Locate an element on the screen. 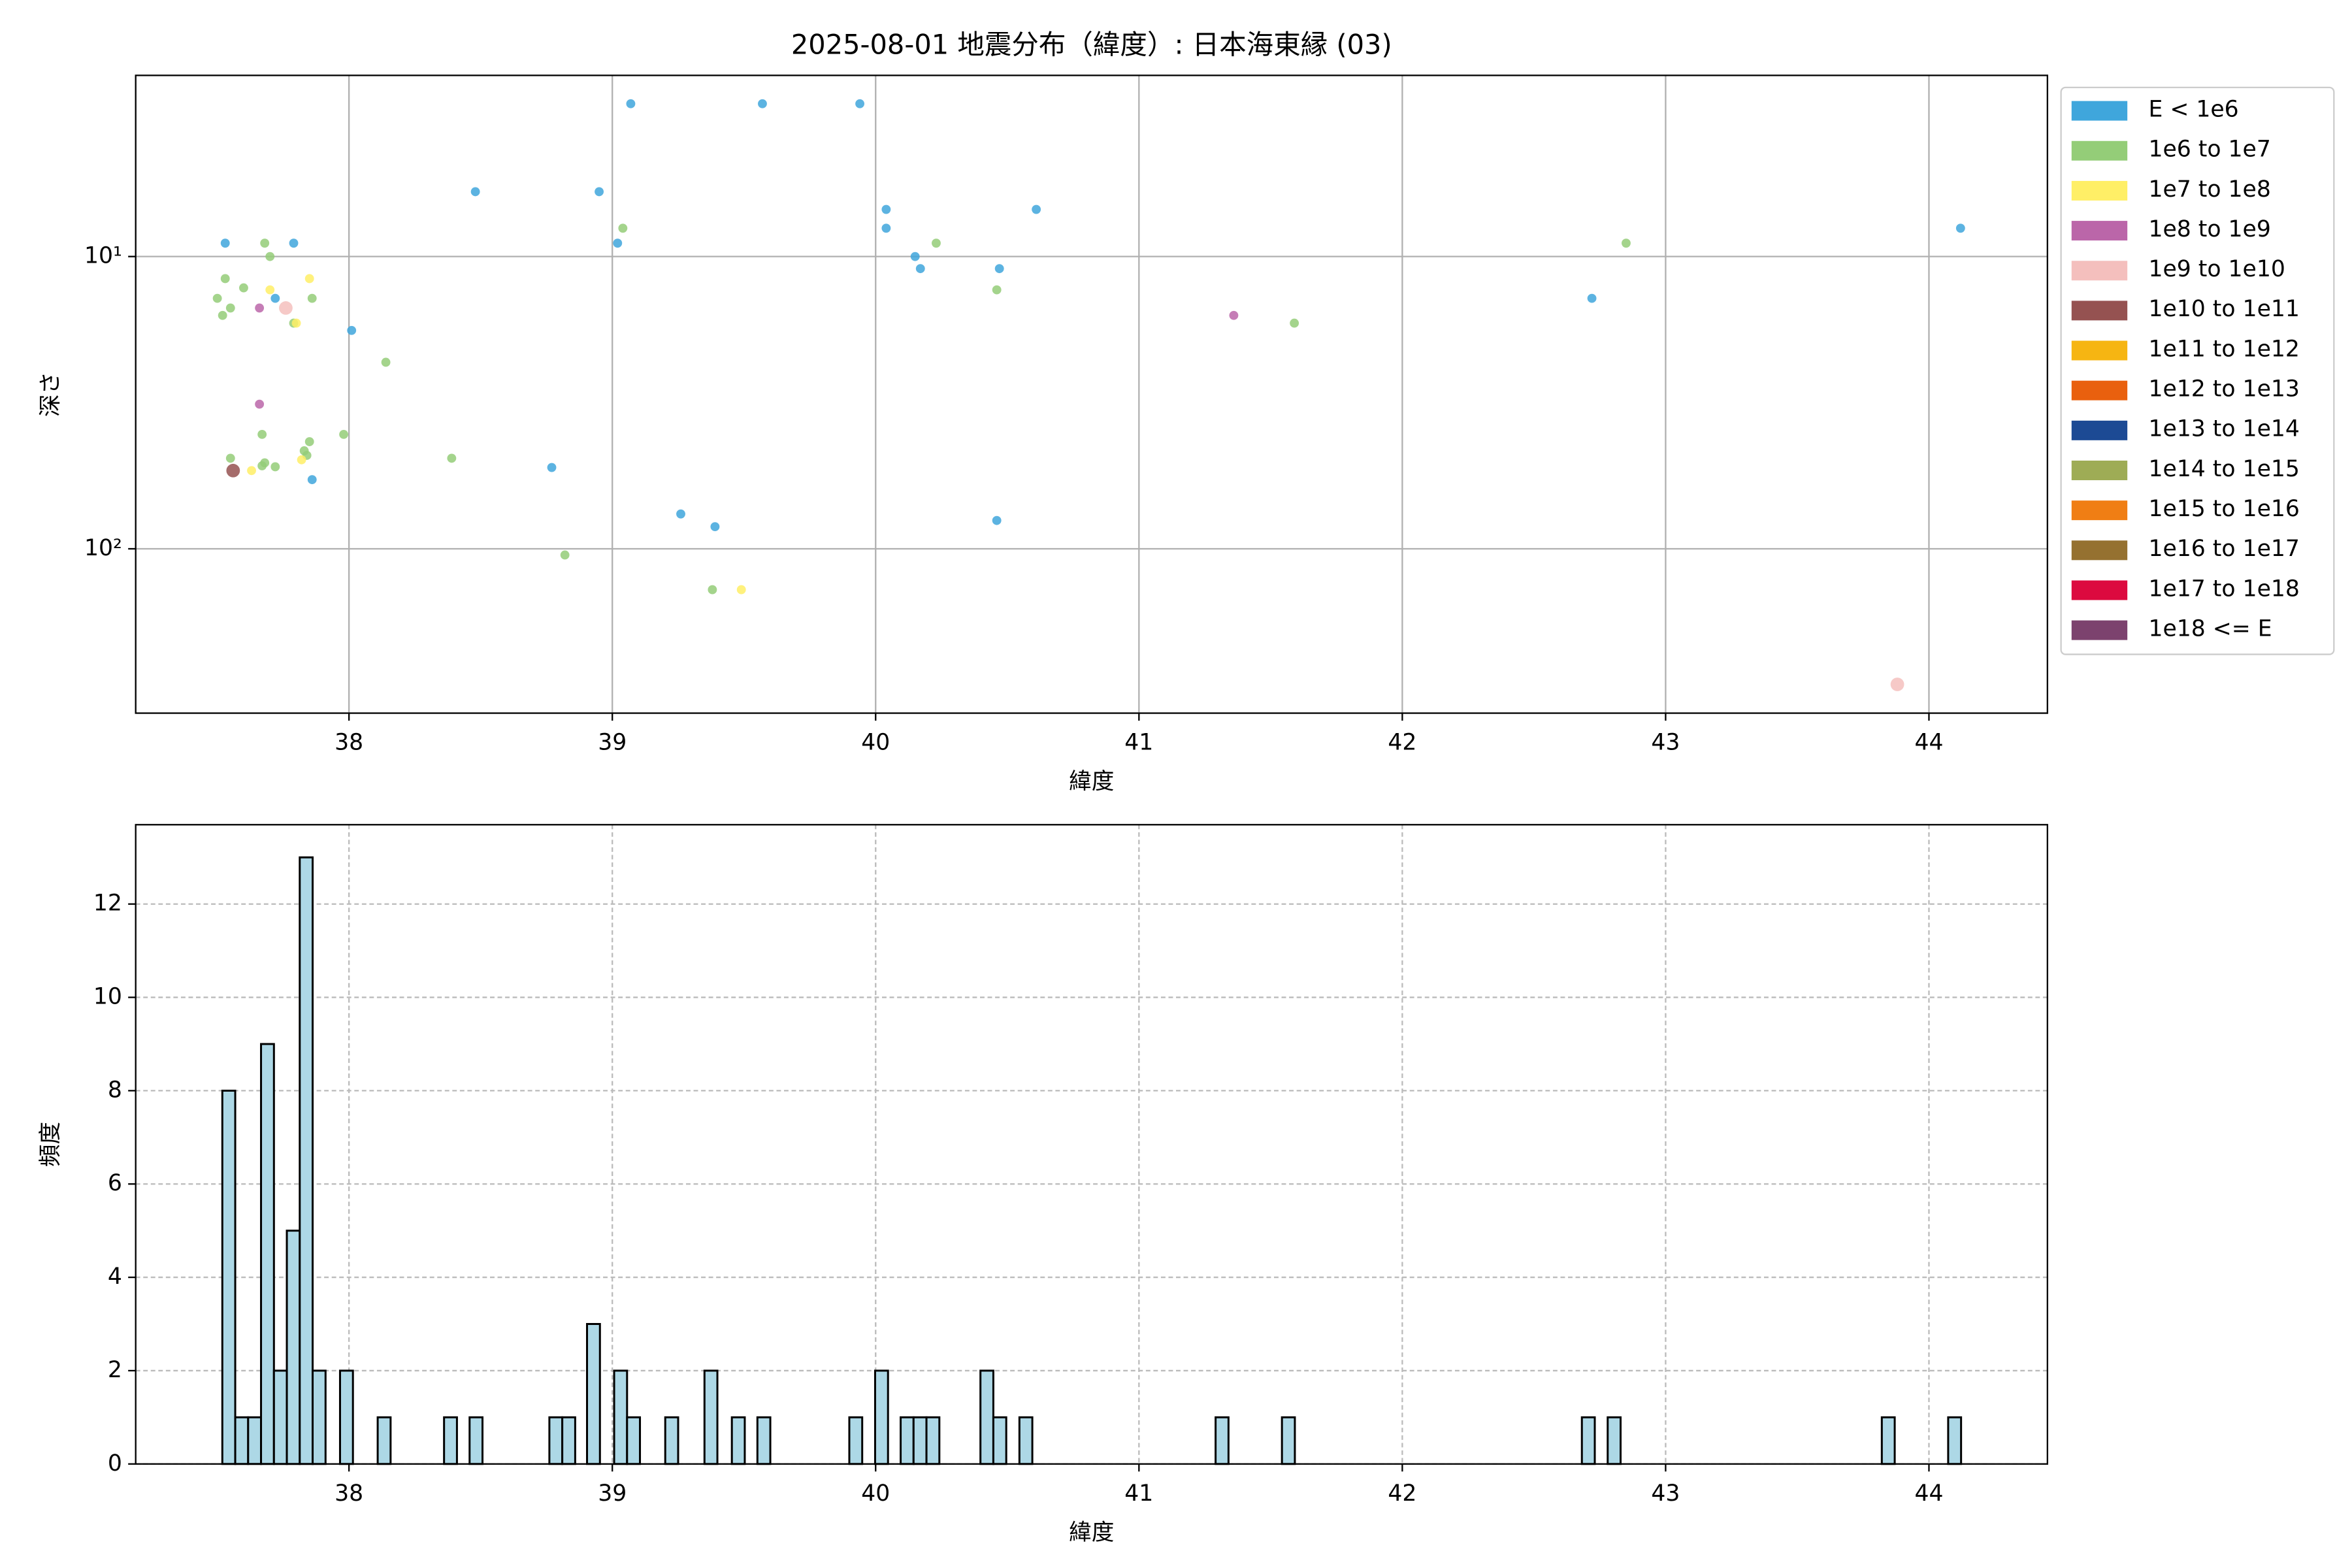  y-tick-label: 10 is located at coordinates (107, 997).